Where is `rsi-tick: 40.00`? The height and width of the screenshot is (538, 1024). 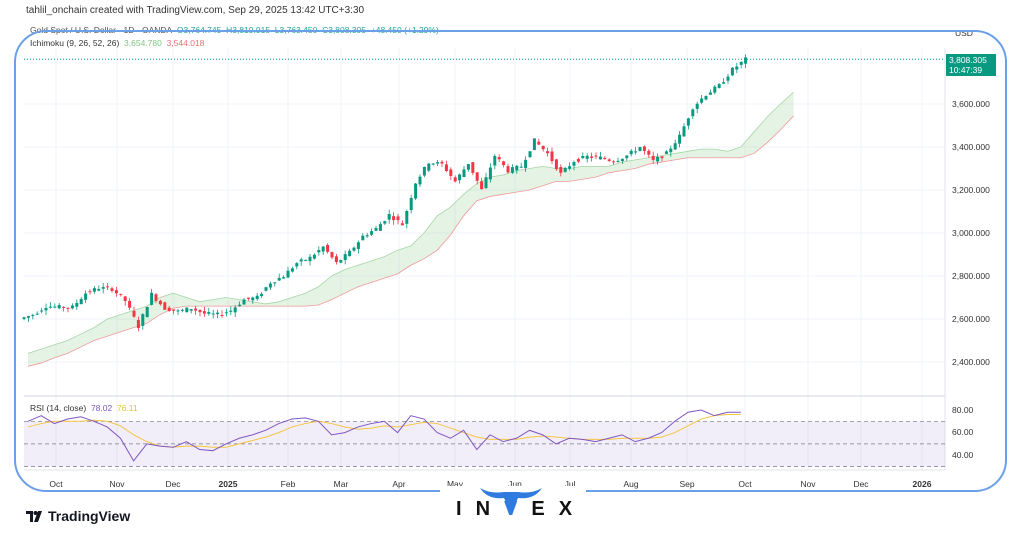
rsi-tick: 40.00 is located at coordinates (963, 455).